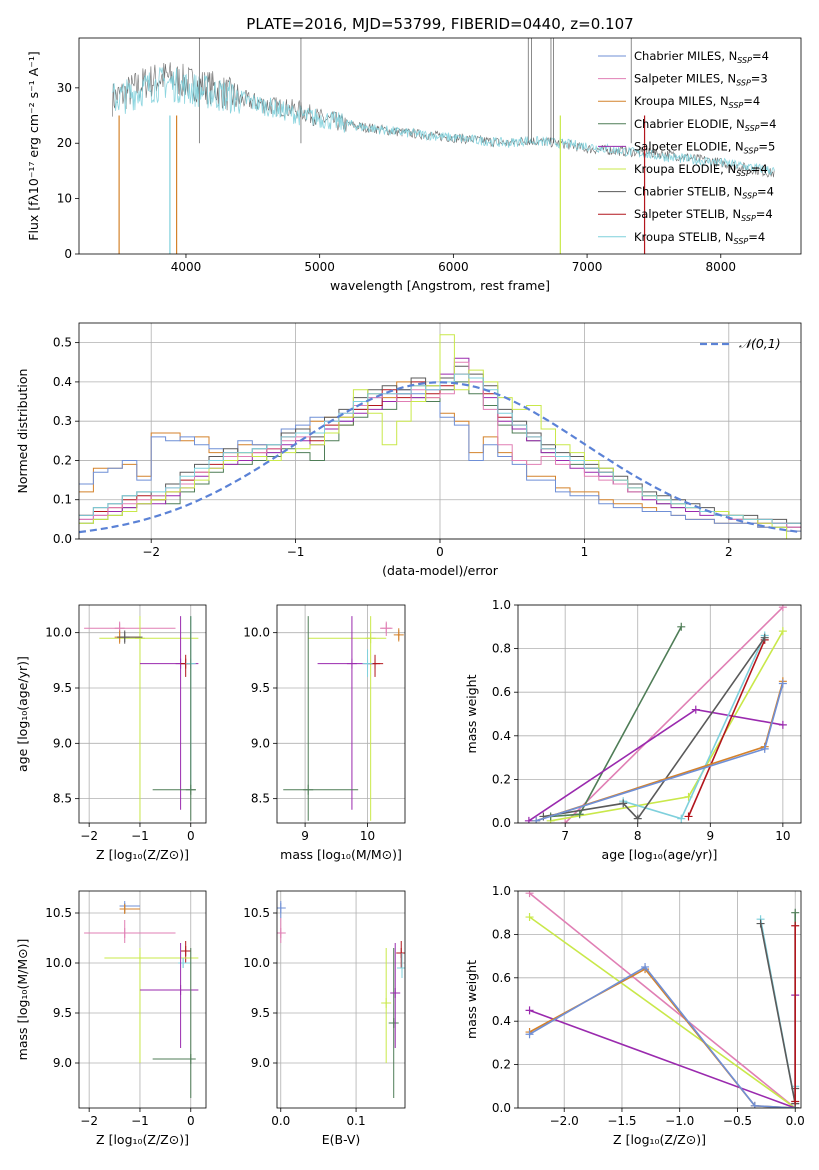 The image size is (819, 1170). What do you see at coordinates (319, 267) in the screenshot?
I see `x-tick-label: 5000` at bounding box center [319, 267].